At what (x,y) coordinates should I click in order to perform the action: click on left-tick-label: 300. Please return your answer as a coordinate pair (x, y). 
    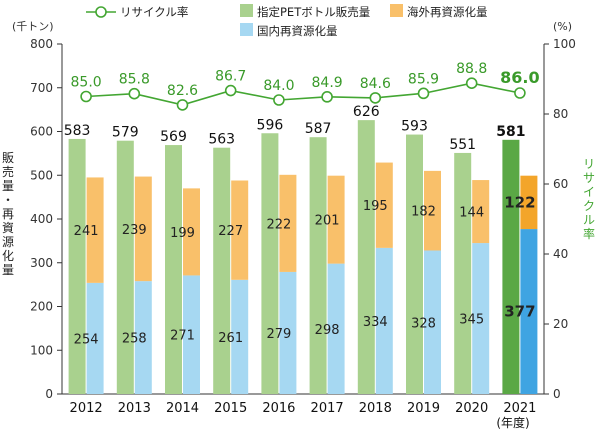
    Looking at the image, I should click on (41, 263).